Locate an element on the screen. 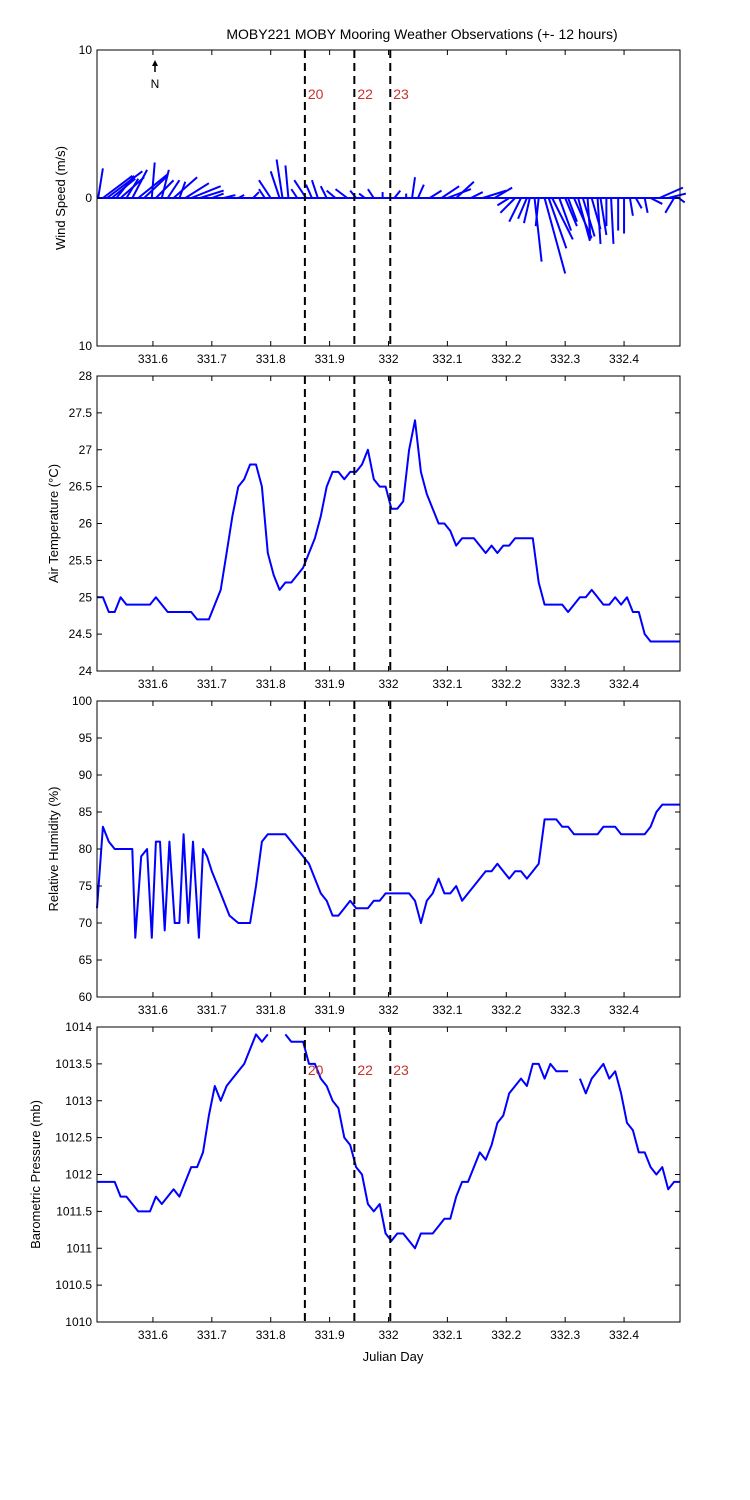 The height and width of the screenshot is (1500, 750). marker-label: 20 is located at coordinates (316, 1070).